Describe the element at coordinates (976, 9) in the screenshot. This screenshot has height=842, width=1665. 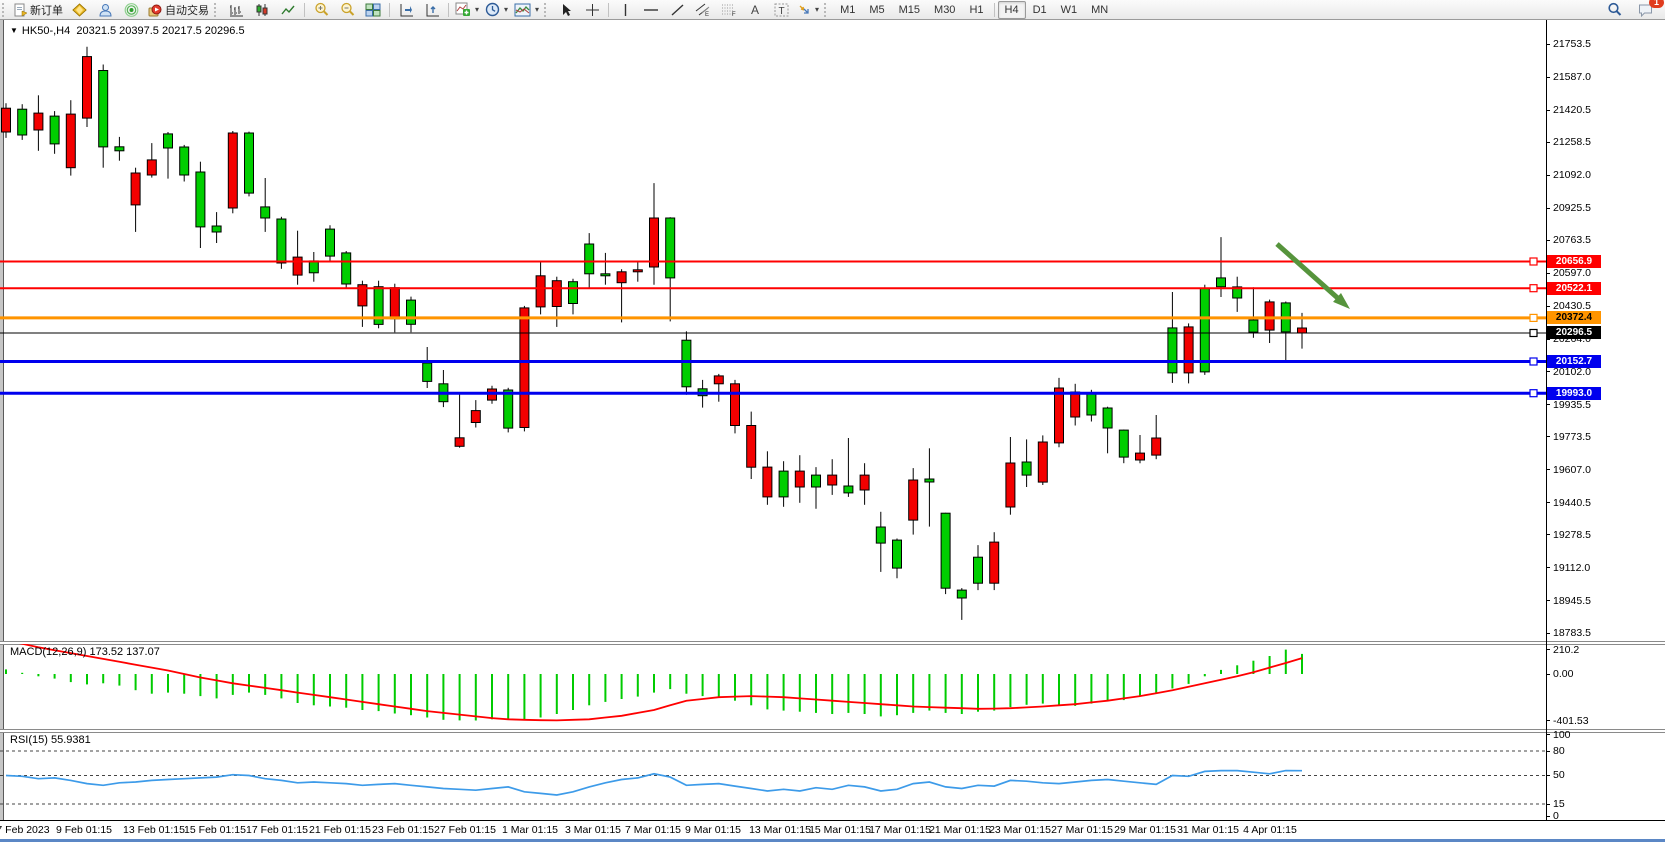
I see `tf-h1: H1` at that location.